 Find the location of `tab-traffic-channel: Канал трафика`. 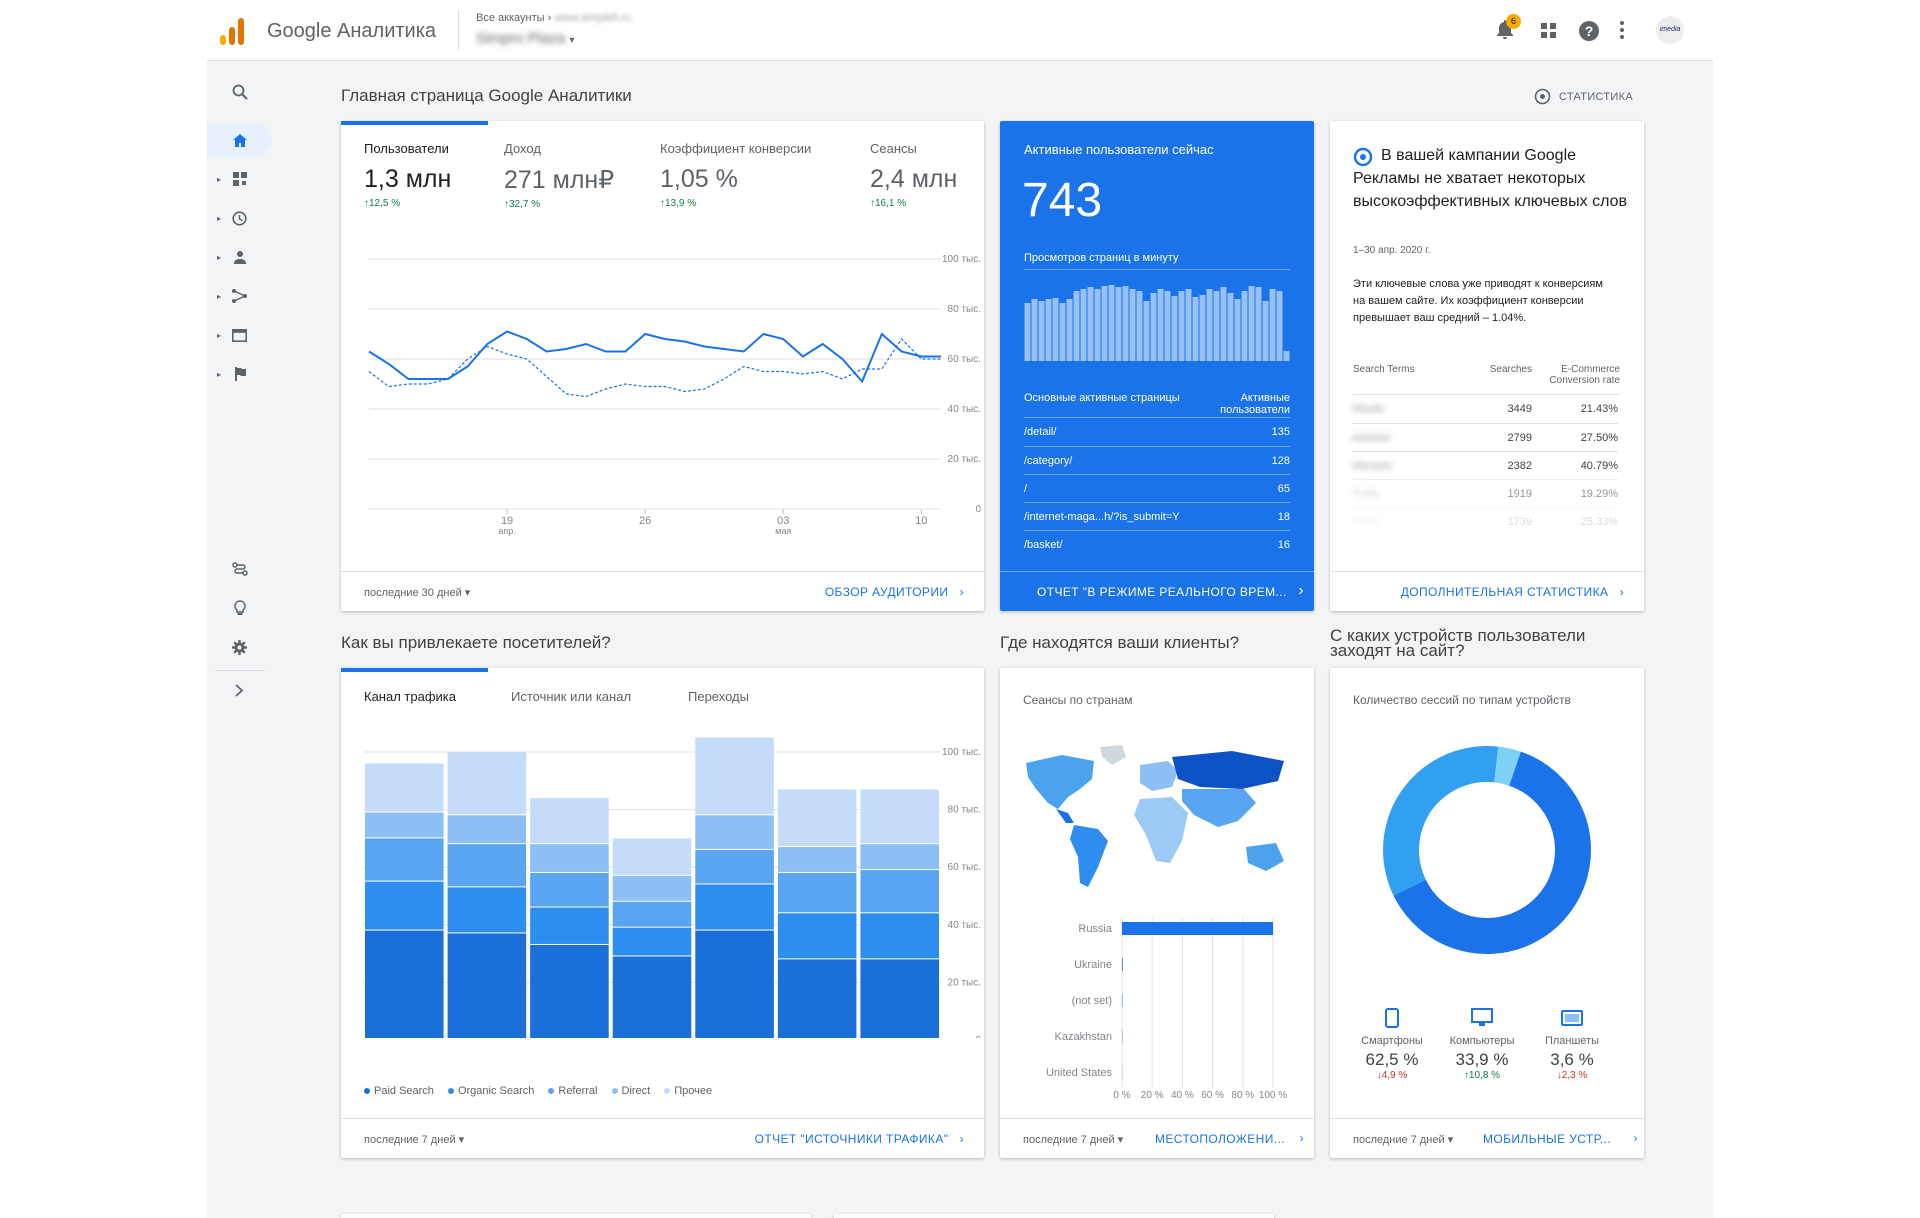

tab-traffic-channel: Канал трафика is located at coordinates (410, 696).